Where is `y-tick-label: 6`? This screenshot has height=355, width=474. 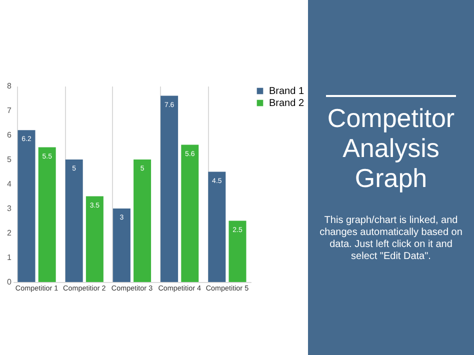
y-tick-label: 6 is located at coordinates (9, 135).